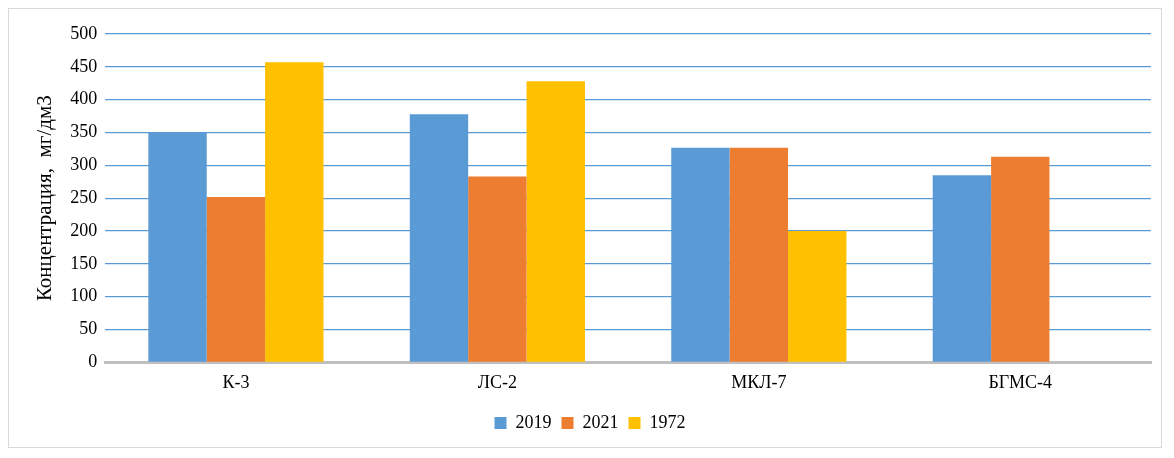 The image size is (1174, 458). Describe the element at coordinates (84, 131) in the screenshot. I see `y-tick-label: 350` at that location.